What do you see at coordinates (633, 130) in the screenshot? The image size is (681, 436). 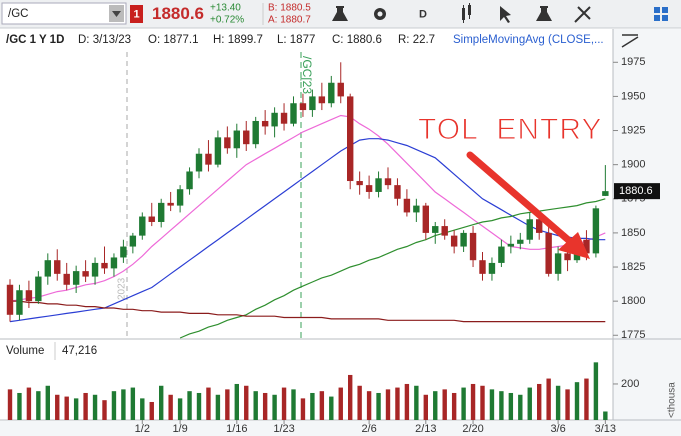 I see `y-tick-label: 1925` at bounding box center [633, 130].